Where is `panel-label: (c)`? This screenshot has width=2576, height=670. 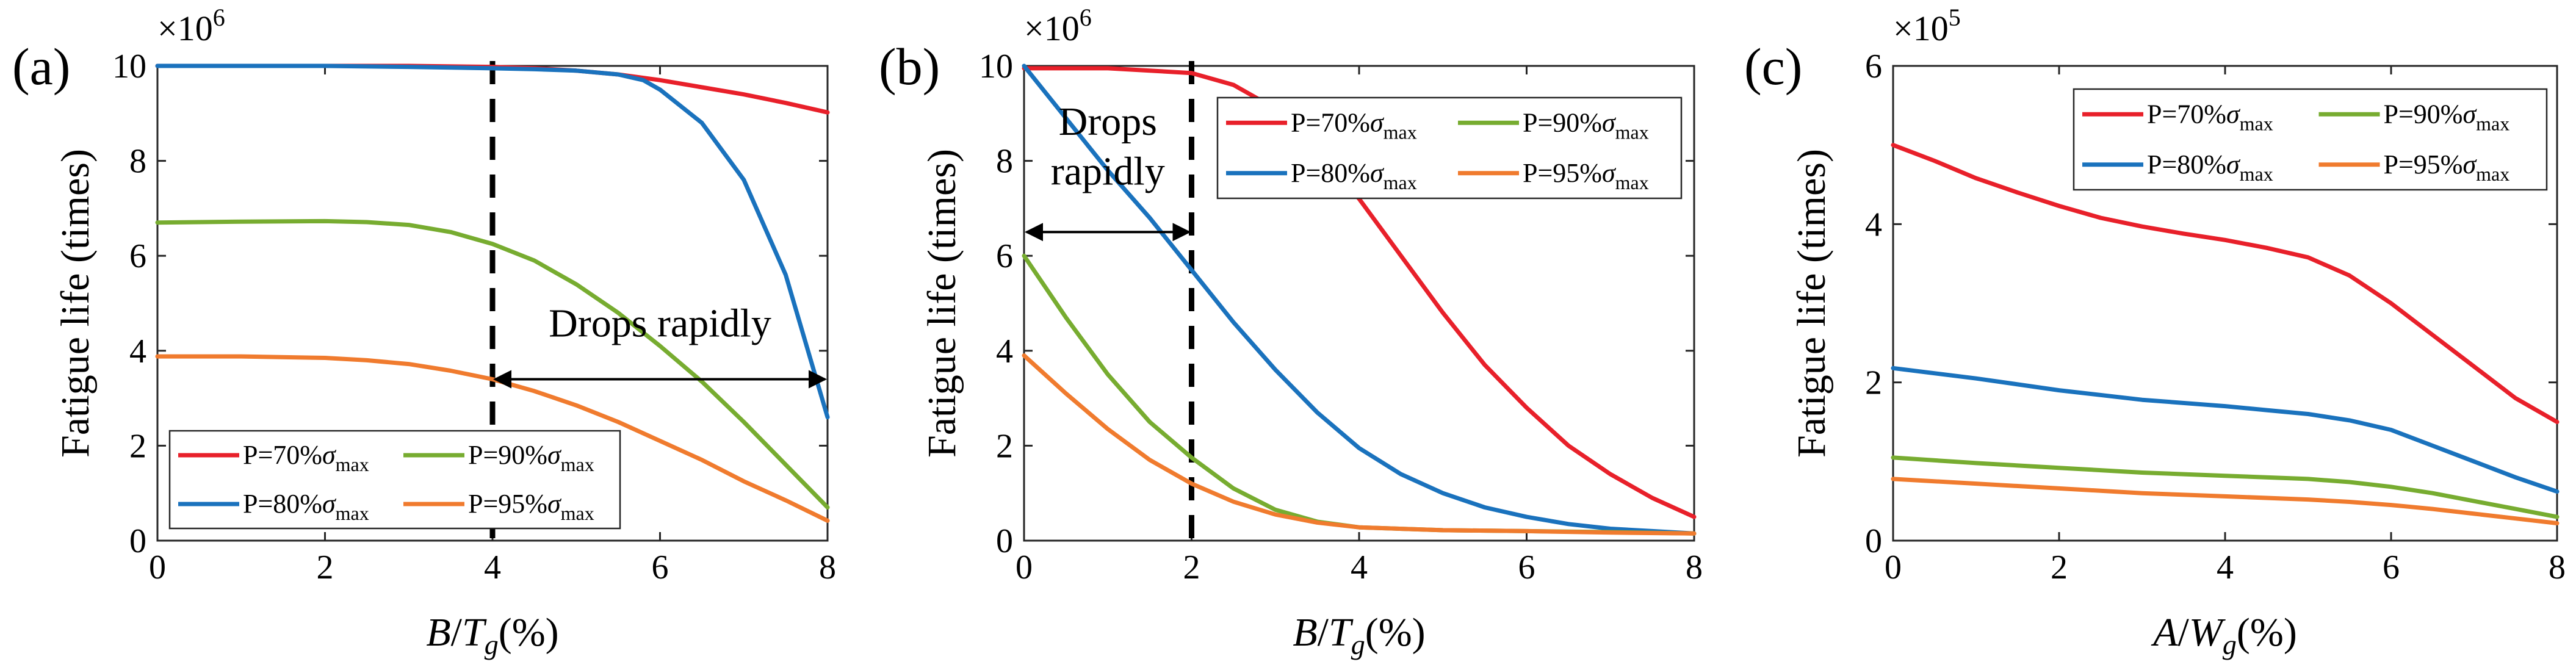
panel-label: (c) is located at coordinates (1773, 66).